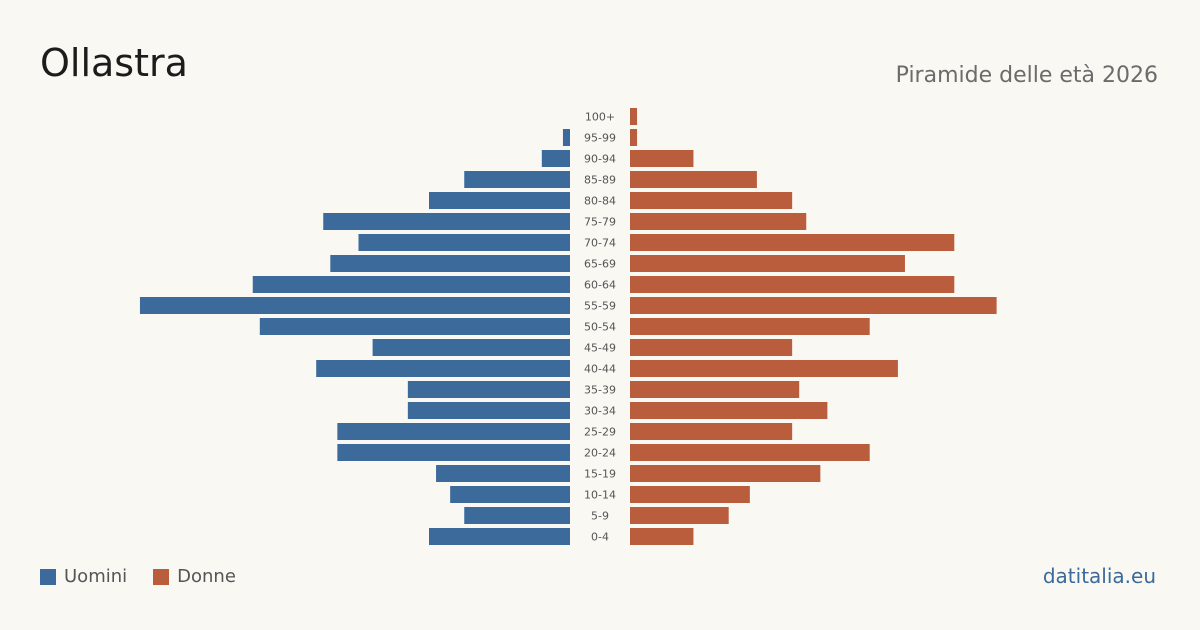 This screenshot has height=630, width=1200. I want to click on age-label-65-69: 65-69, so click(600, 264).